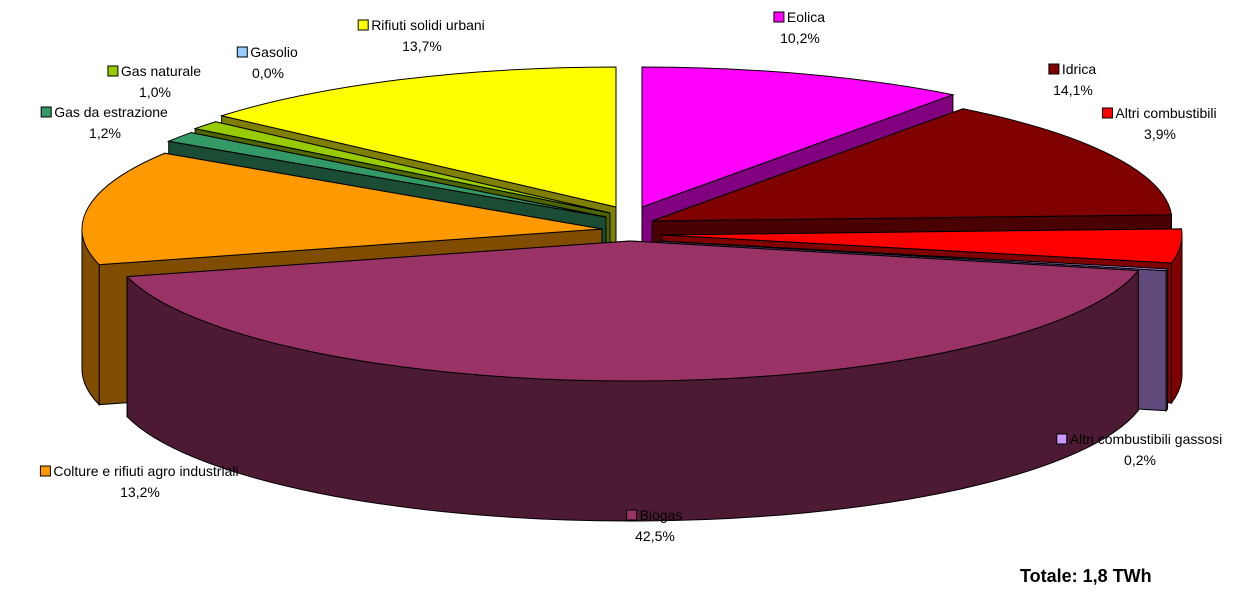  Describe the element at coordinates (655, 536) in the screenshot. I see `label-percent: 42,5%` at that location.